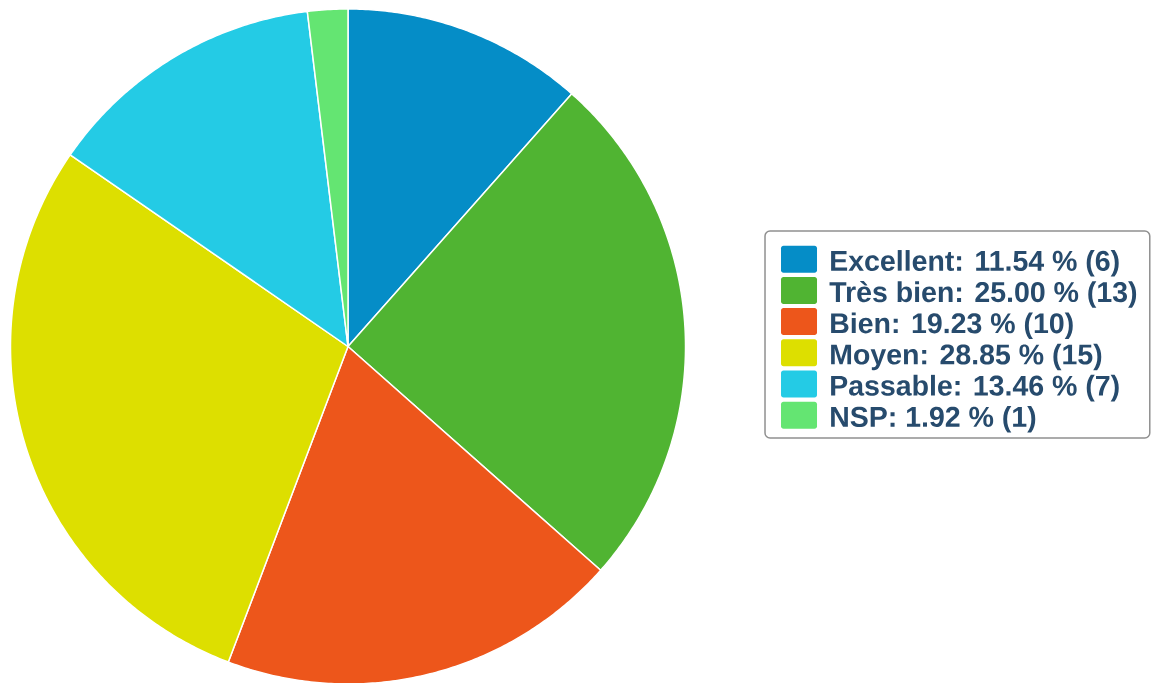 Image resolution: width=1153 pixels, height=683 pixels. I want to click on legend-label: Bien: 19.23 % (10), so click(952, 326).